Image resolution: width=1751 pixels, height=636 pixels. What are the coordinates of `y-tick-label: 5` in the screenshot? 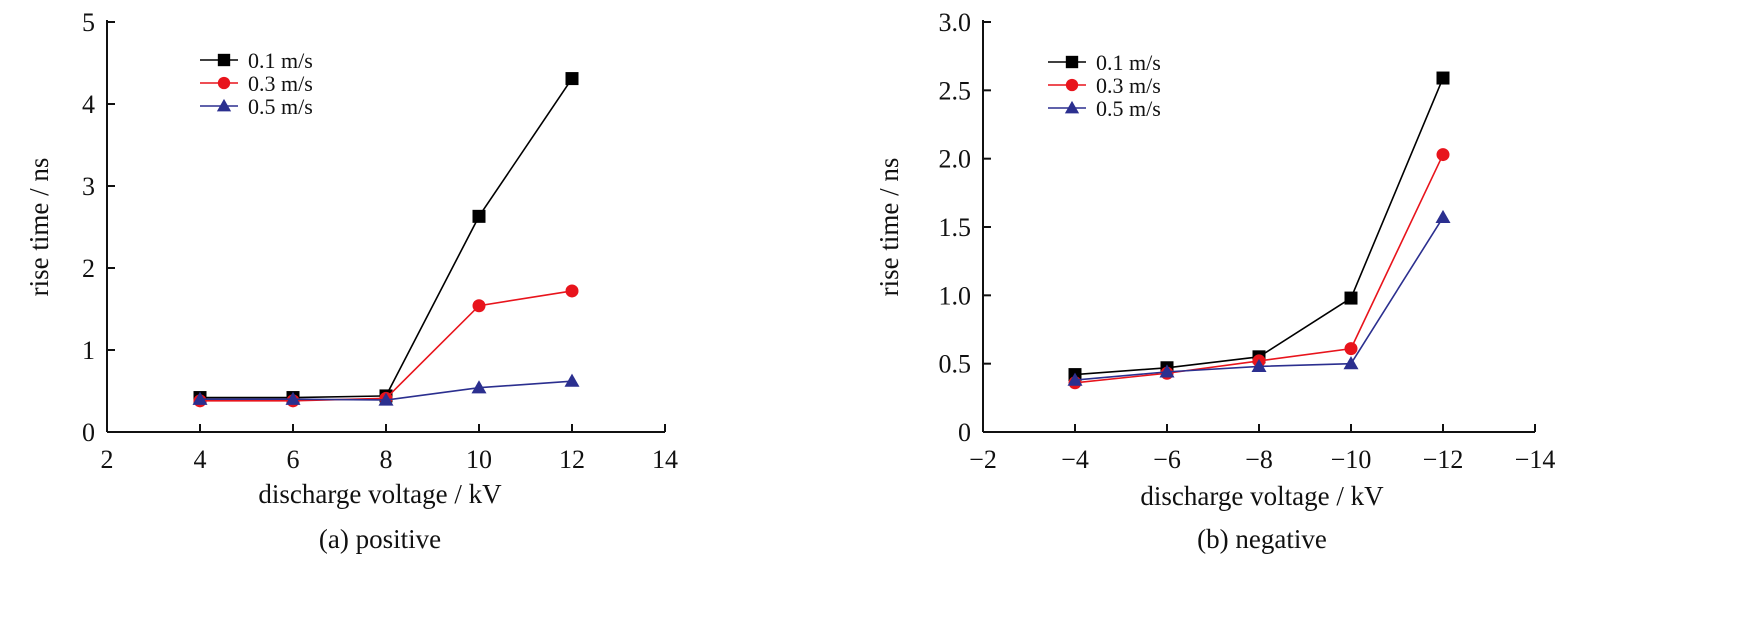 It's located at (88, 22).